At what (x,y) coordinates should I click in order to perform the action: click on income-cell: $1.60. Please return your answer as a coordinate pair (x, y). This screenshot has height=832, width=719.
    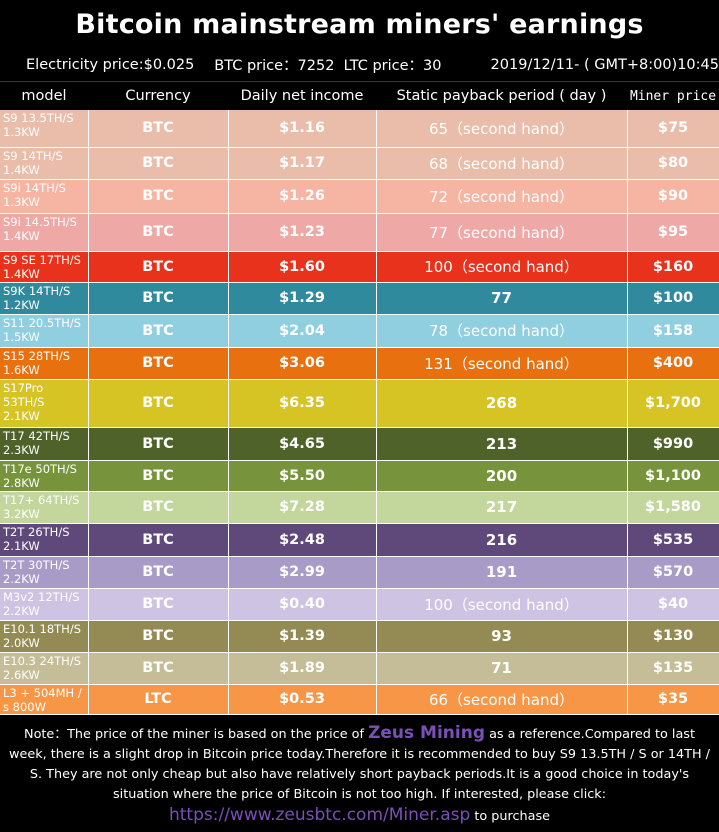
    Looking at the image, I should click on (302, 267).